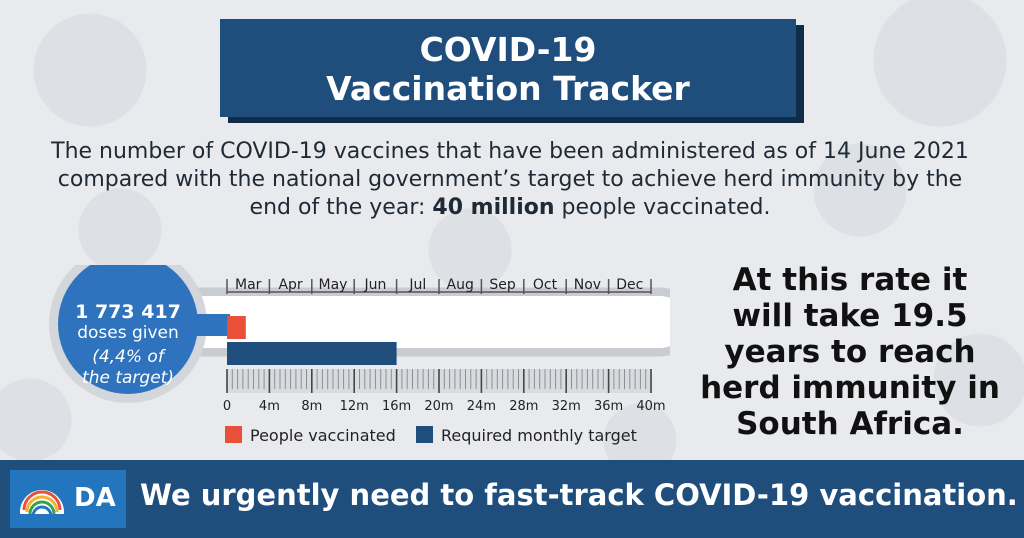 This screenshot has width=1024, height=538. I want to click on month-label: Nov, so click(587, 285).